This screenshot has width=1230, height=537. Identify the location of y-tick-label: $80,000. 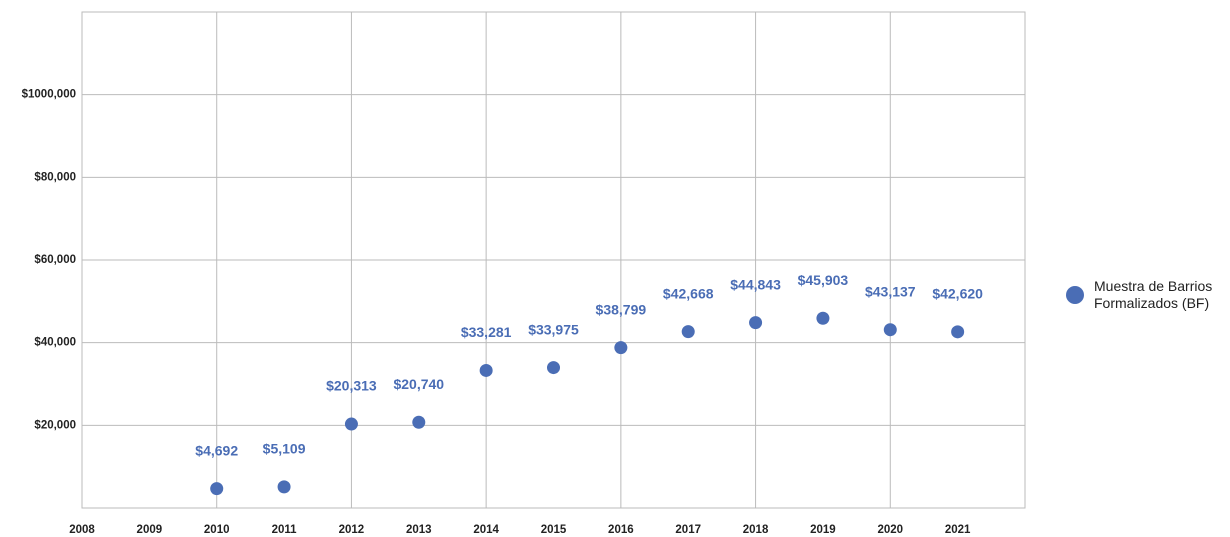
(55, 177).